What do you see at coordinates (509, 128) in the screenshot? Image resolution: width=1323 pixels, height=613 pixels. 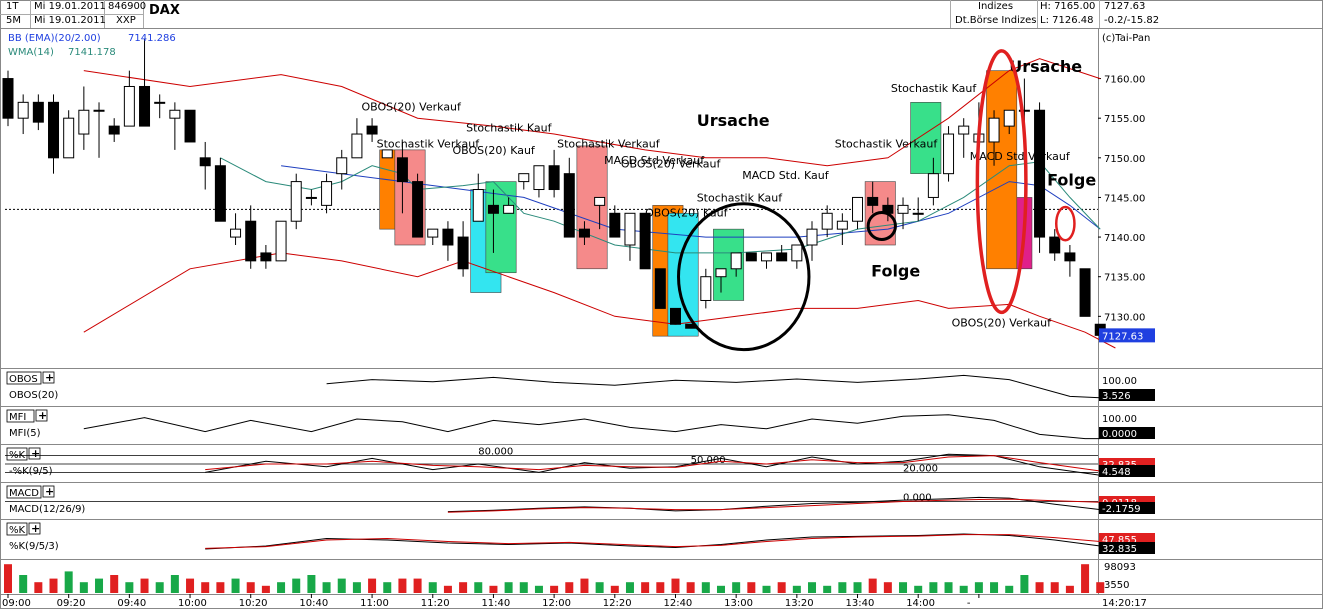 I see `signal-annotation: Stochastik Kauf` at bounding box center [509, 128].